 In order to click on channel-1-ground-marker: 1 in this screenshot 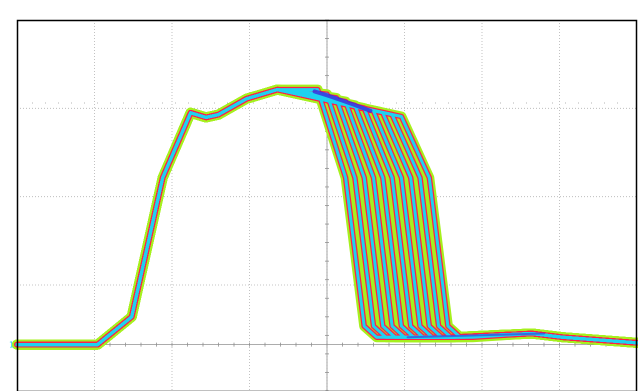, I will do `click(11, 345)`.